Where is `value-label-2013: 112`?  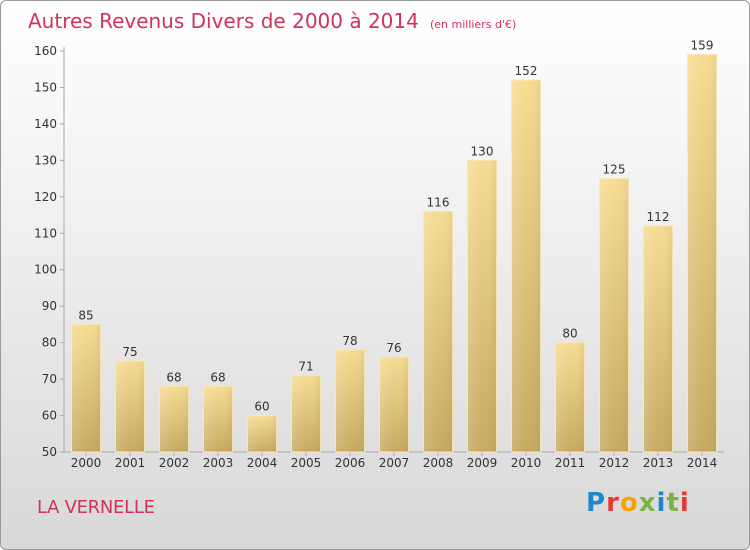
value-label-2013: 112 is located at coordinates (658, 217).